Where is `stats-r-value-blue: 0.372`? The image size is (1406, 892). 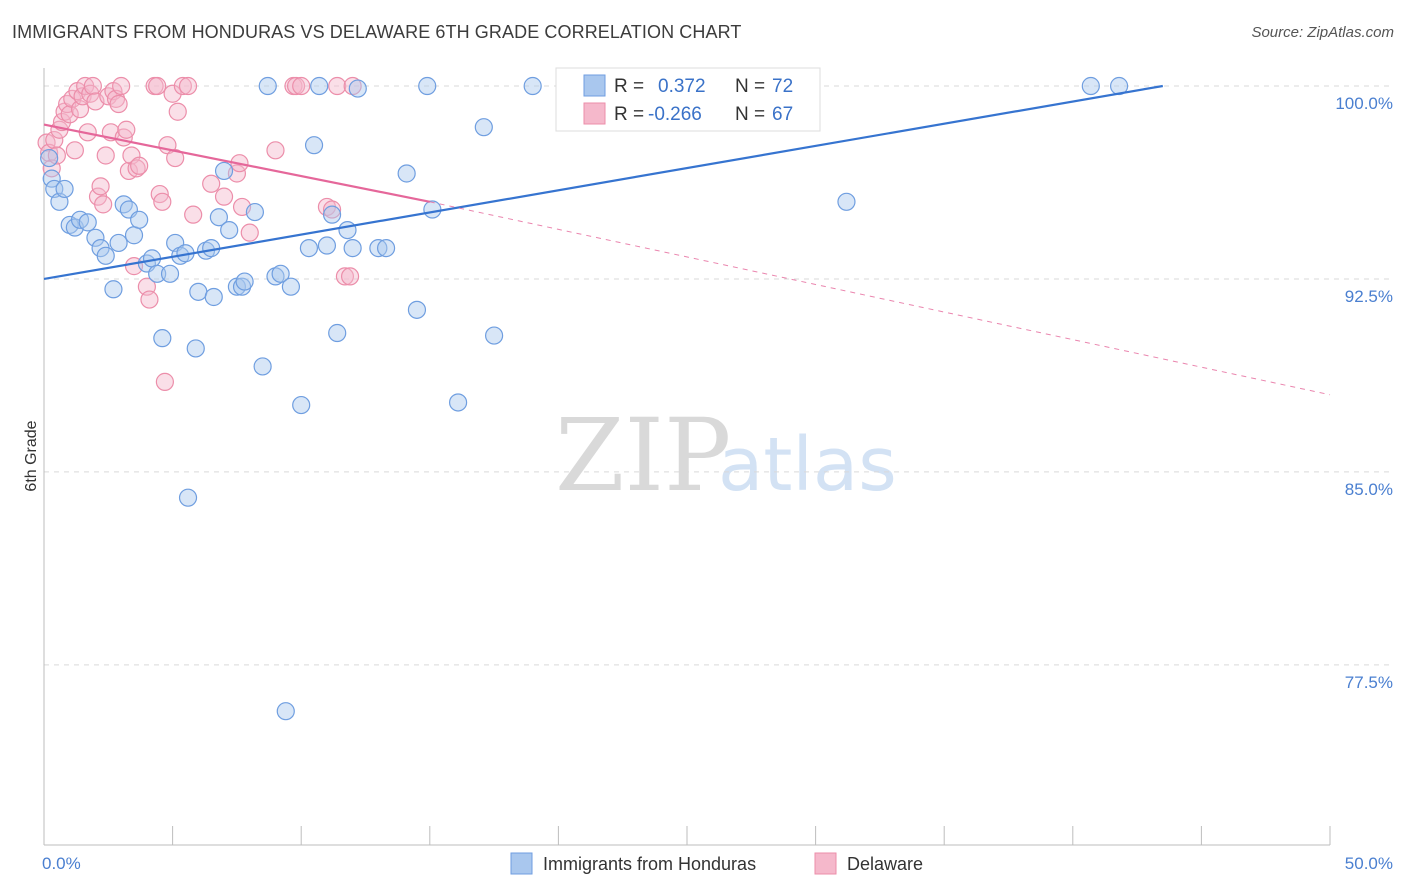
stats-r-value-blue: 0.372 is located at coordinates (682, 86).